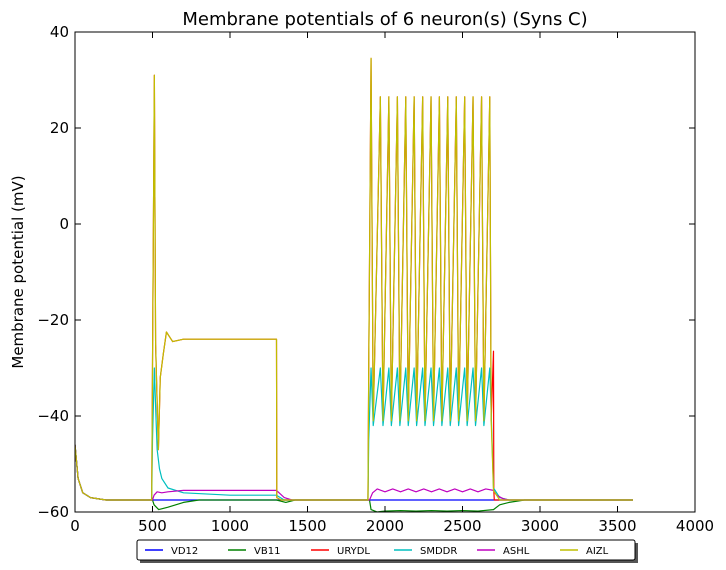 This screenshot has height=570, width=726. What do you see at coordinates (617, 526) in the screenshot?
I see `x-tick-label: 3500` at bounding box center [617, 526].